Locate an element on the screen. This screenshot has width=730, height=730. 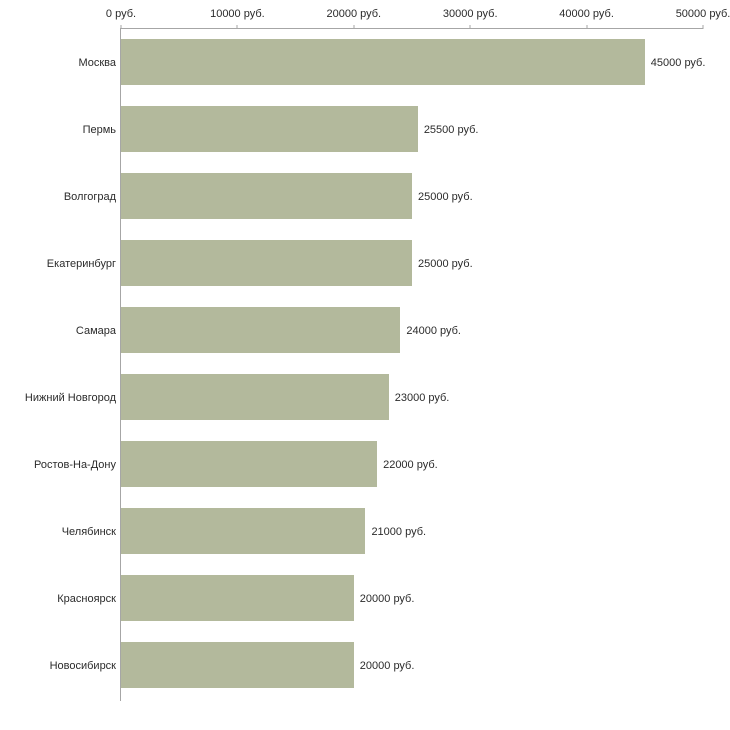
value-label: 22000 руб. is located at coordinates (410, 464).